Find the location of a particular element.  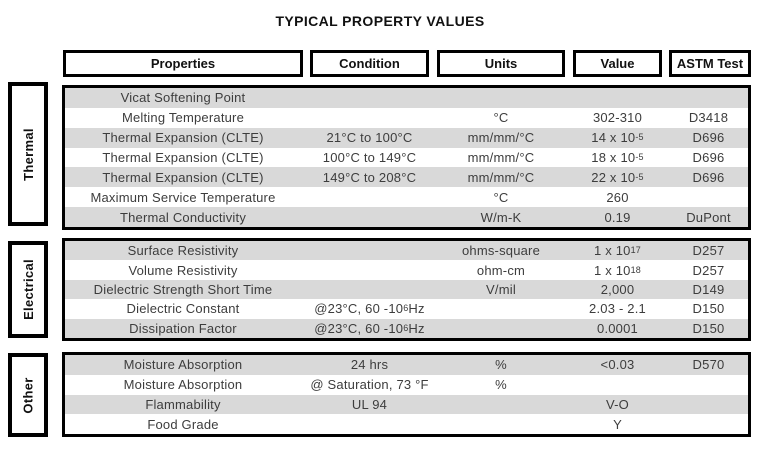

cell-property: Vicat Softening Point is located at coordinates (183, 98).